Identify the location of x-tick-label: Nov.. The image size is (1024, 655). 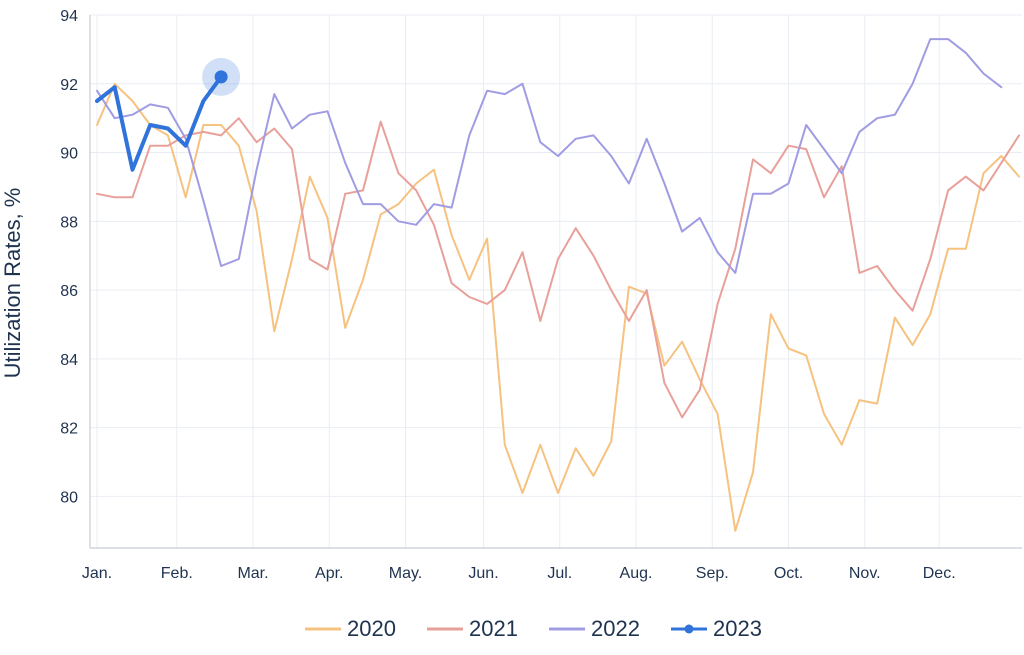
(865, 573).